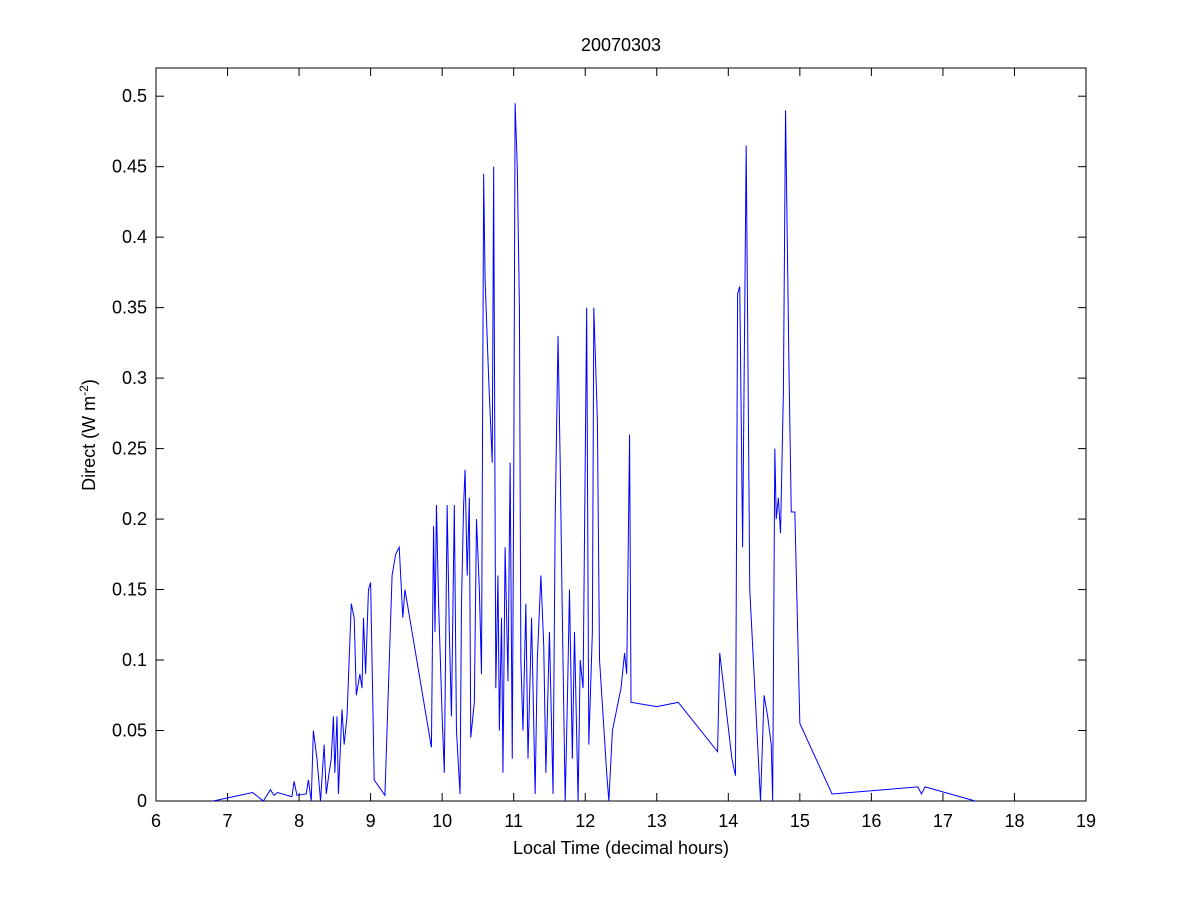 The image size is (1200, 900). Describe the element at coordinates (89, 443) in the screenshot. I see `y-axis-label-text: Direct (W m` at that location.